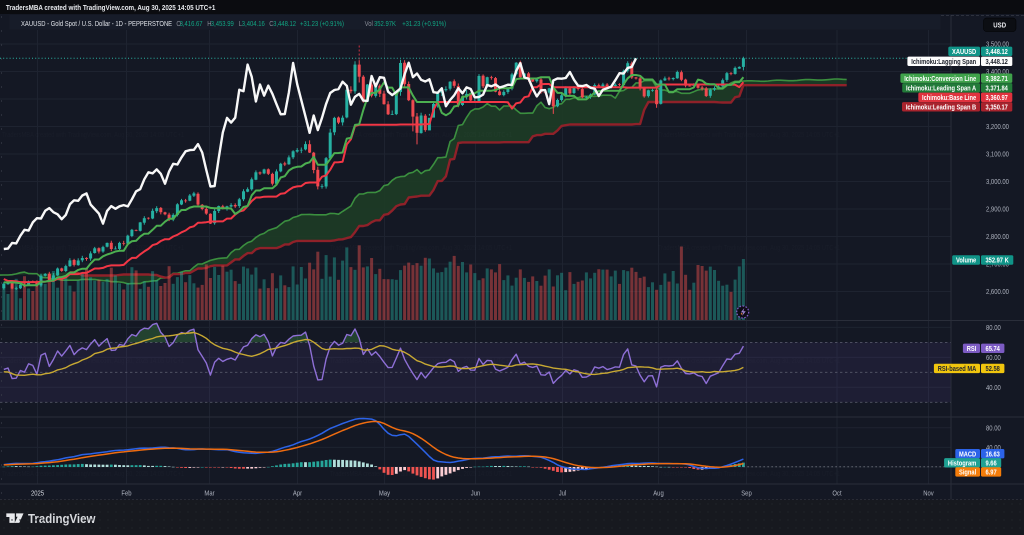 This screenshot has width=1024, height=535. I want to click on svg-text: Mar, so click(209, 494).